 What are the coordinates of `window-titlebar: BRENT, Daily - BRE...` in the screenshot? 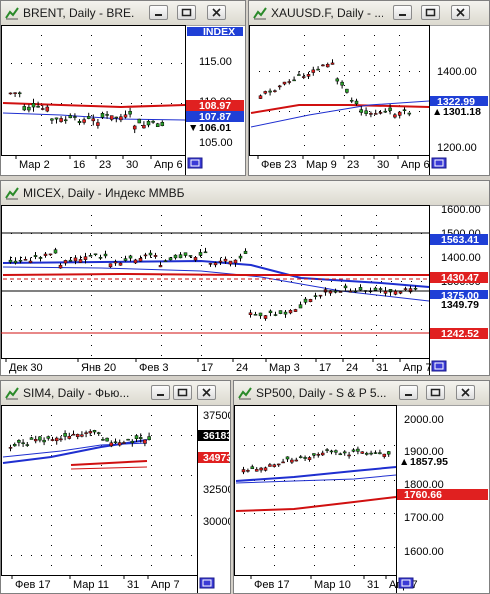 It's located at (123, 13).